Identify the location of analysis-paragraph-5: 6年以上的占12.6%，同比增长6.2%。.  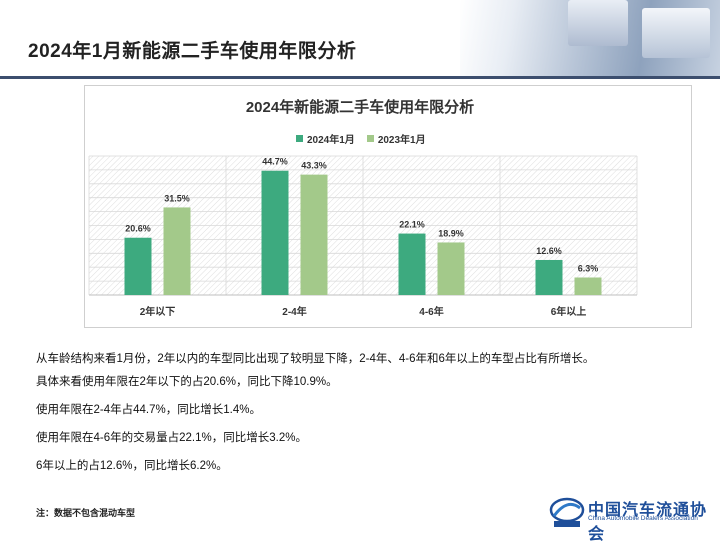
(132, 466).